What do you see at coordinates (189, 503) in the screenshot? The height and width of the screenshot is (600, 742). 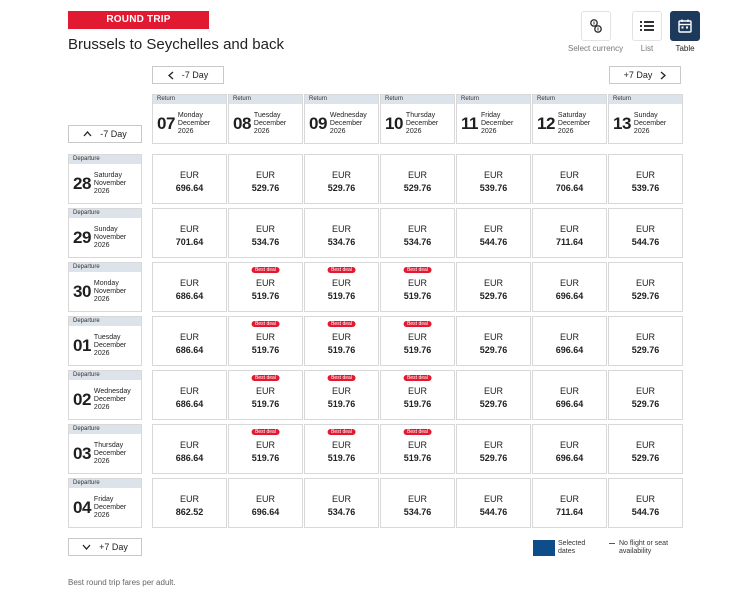 I see `fare-cell: EUR 862.52` at bounding box center [189, 503].